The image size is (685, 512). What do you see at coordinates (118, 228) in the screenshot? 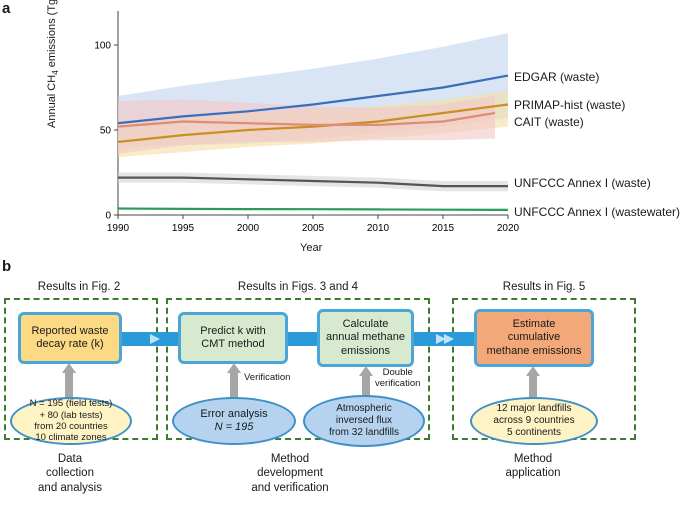
I see `x-tick-label: 1990` at bounding box center [118, 228].